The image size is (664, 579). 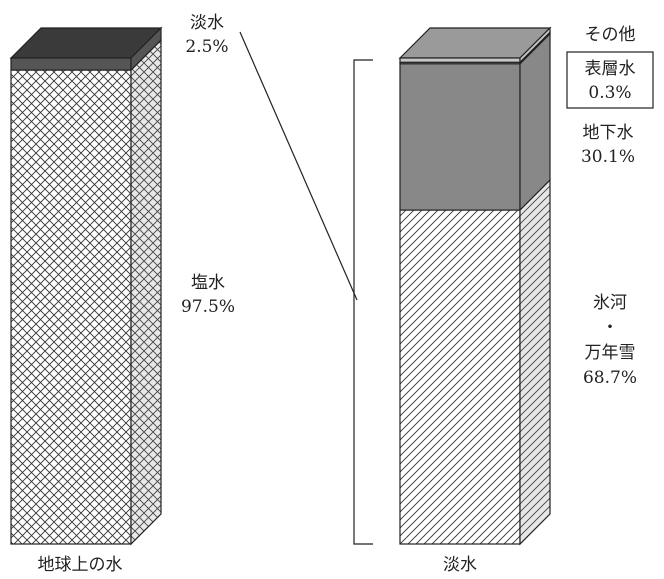 What do you see at coordinates (610, 303) in the screenshot?
I see `glacier-label-line-1: 氷河` at bounding box center [610, 303].